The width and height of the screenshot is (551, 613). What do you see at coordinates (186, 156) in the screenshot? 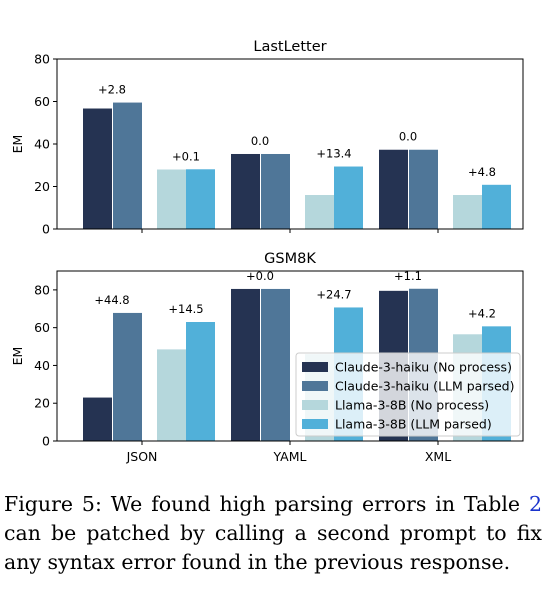
I see `delta-annotation: +0.1` at bounding box center [186, 156].